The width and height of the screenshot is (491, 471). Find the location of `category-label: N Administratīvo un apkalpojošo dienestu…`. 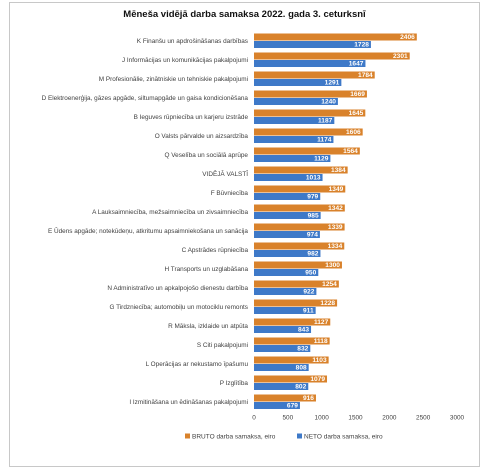

category-label: N Administratīvo un apkalpojošo dienestu… is located at coordinates (177, 288).